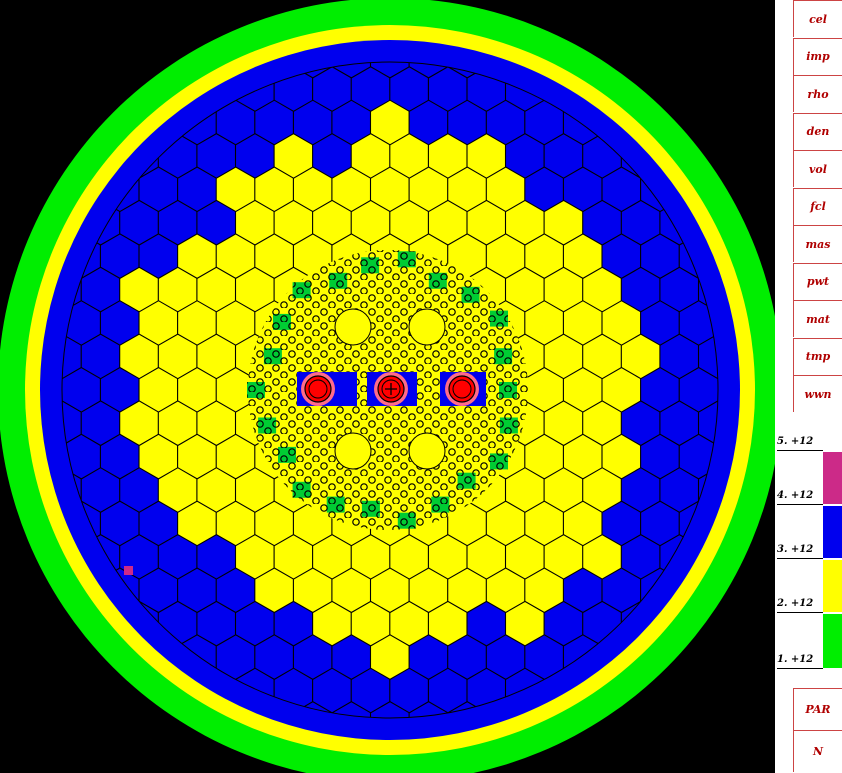  What do you see at coordinates (817, 318) in the screenshot?
I see `menu-button-mat: mat` at bounding box center [817, 318].